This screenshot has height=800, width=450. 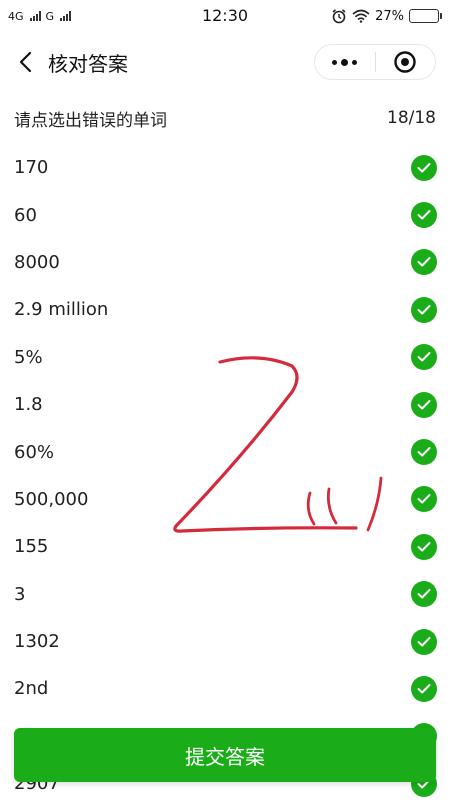 I want to click on answer-item: 60, so click(x=225, y=214).